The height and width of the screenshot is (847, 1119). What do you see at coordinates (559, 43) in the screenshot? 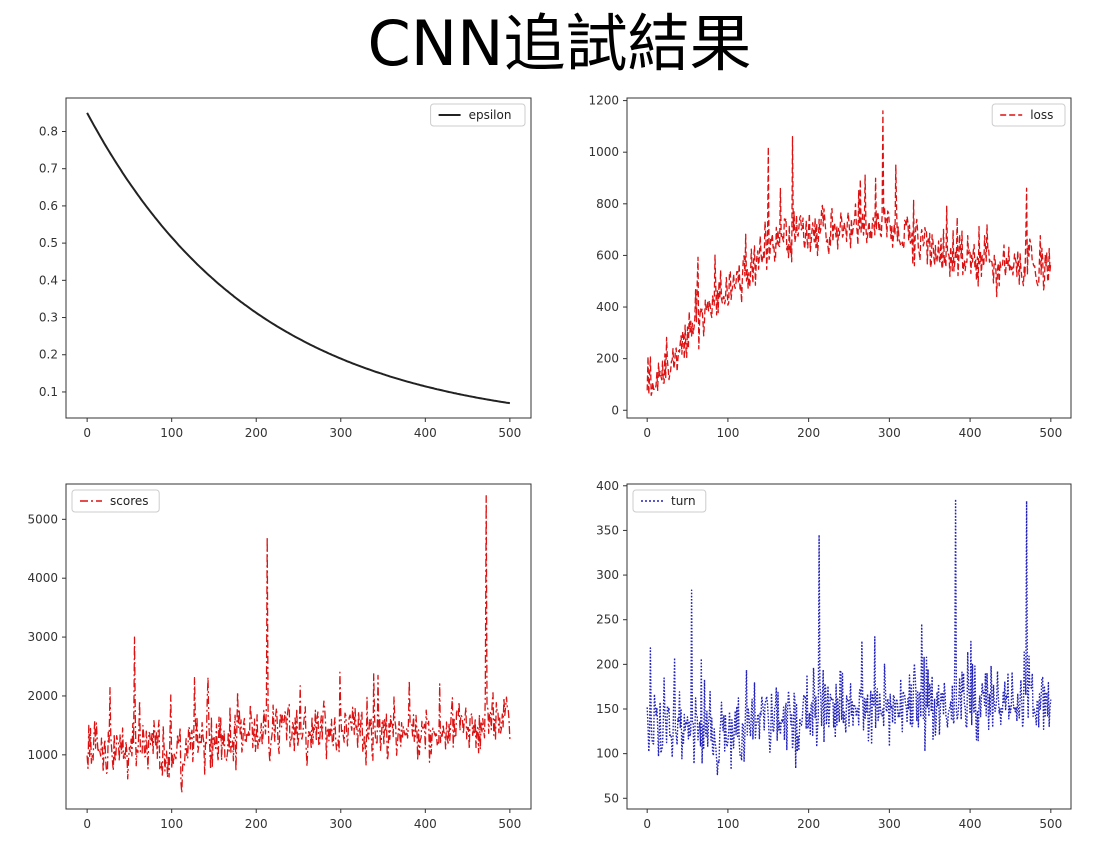
I see `page-title: CNN追試結果` at bounding box center [559, 43].